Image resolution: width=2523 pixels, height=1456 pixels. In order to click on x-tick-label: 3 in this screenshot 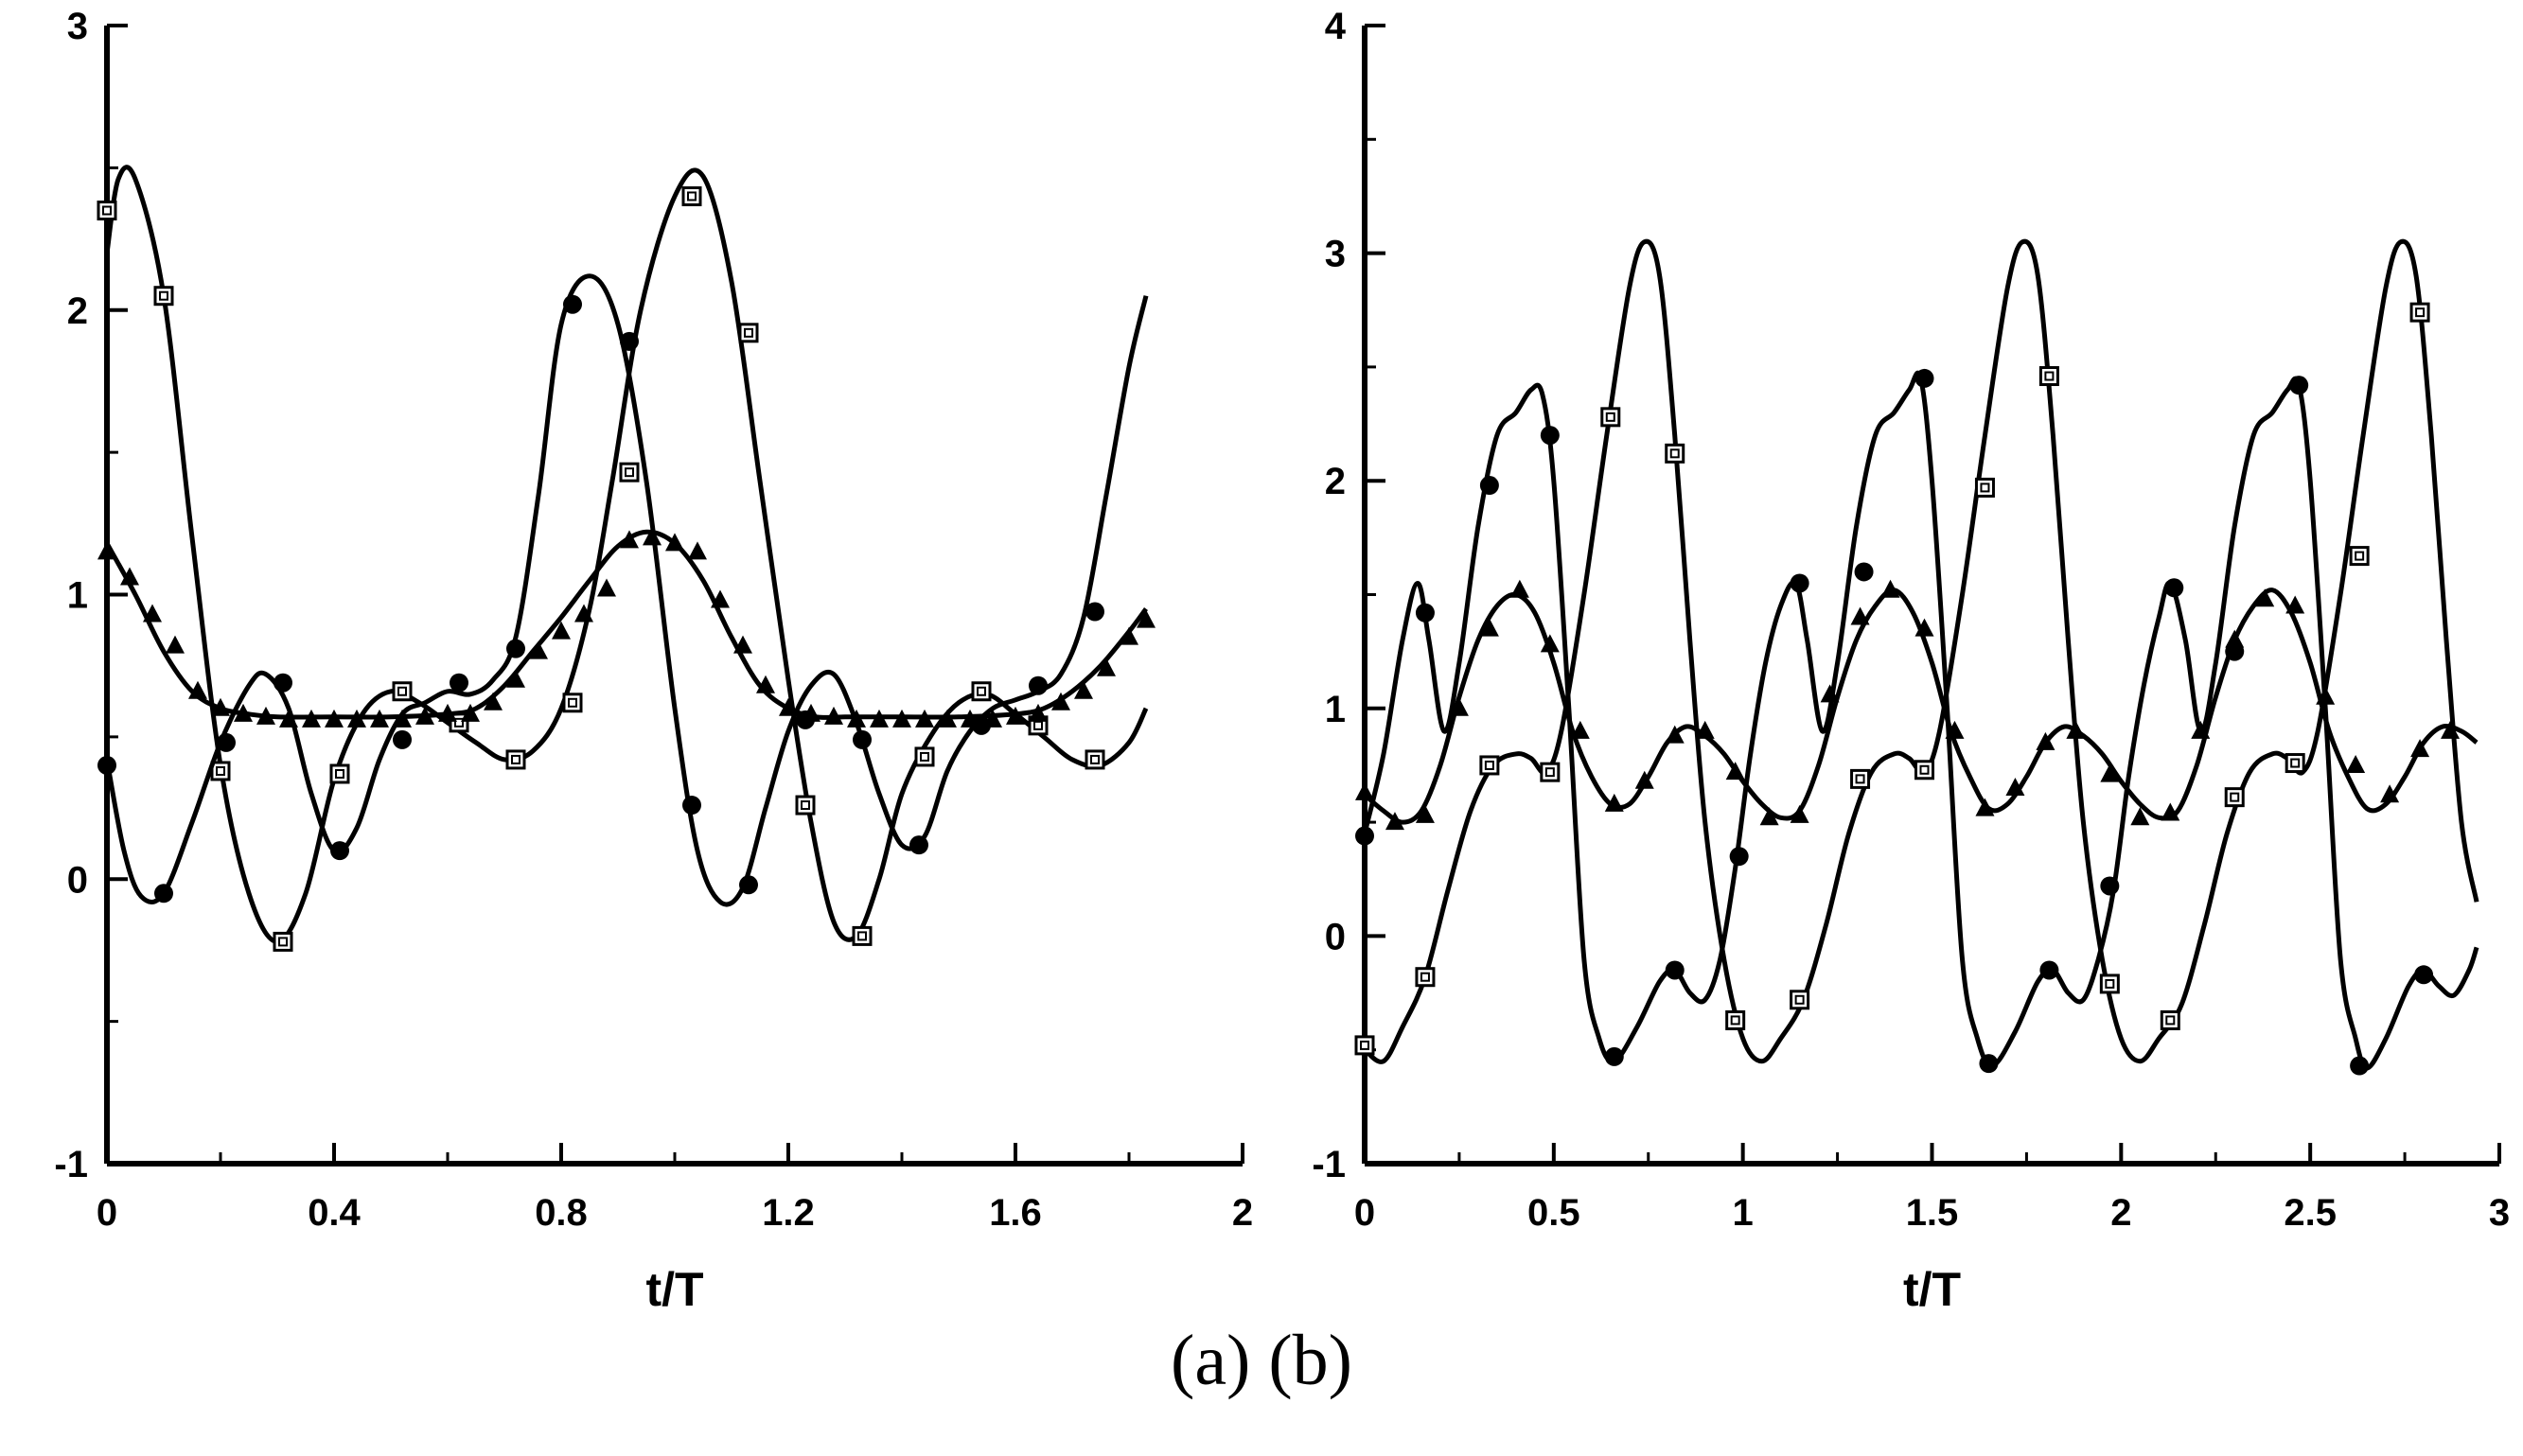, I will do `click(2499, 1213)`.